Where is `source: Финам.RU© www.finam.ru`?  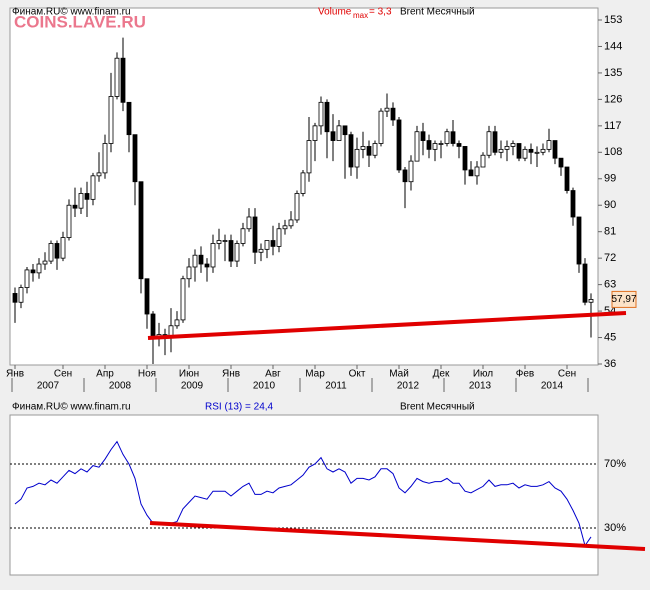 source: Финам.RU© www.finam.ru is located at coordinates (71, 12).